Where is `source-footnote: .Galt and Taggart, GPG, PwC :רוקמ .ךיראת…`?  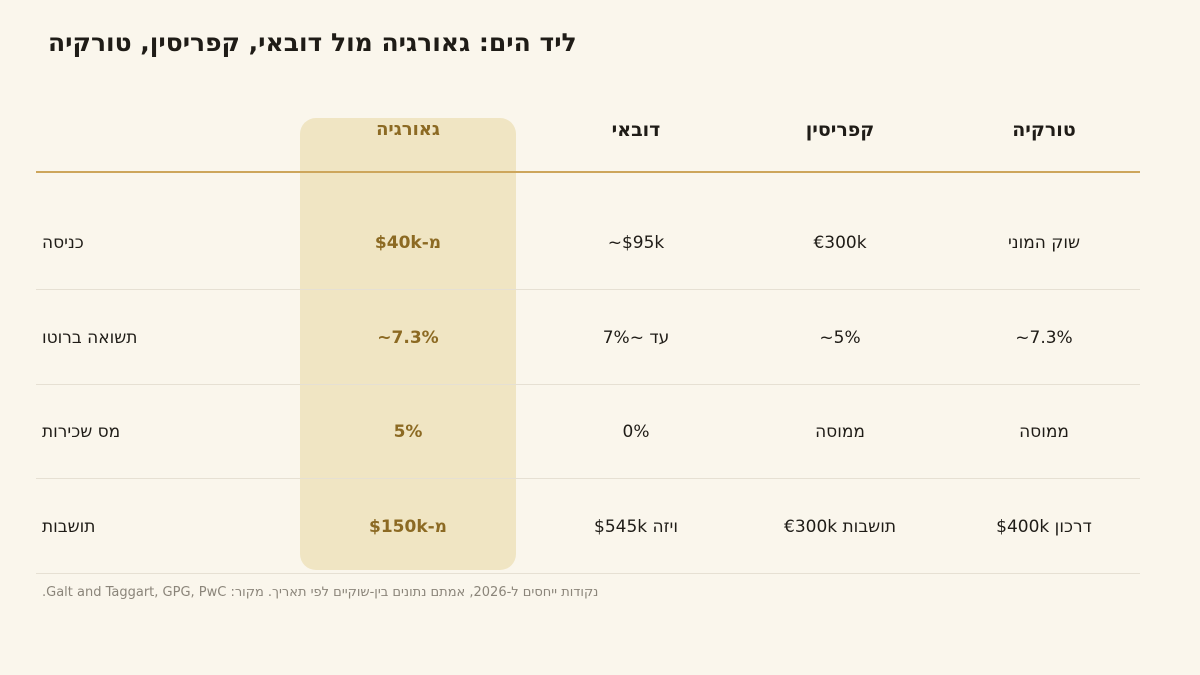 source-footnote: .Galt and Taggart, GPG, PwC :רוקמ .ךיראת… is located at coordinates (320, 592).